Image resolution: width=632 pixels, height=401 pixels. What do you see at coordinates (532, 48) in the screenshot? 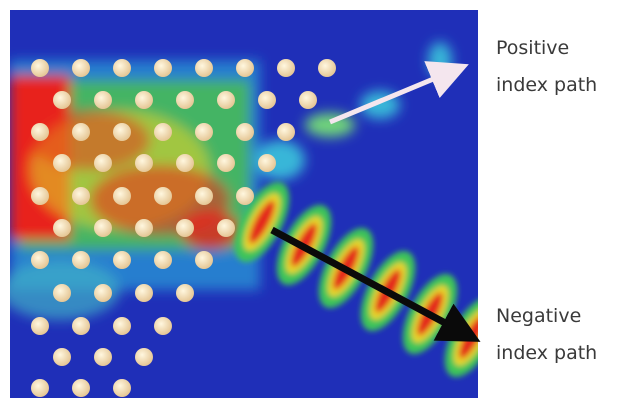
I see `label-positive-1: Positive` at bounding box center [532, 48].